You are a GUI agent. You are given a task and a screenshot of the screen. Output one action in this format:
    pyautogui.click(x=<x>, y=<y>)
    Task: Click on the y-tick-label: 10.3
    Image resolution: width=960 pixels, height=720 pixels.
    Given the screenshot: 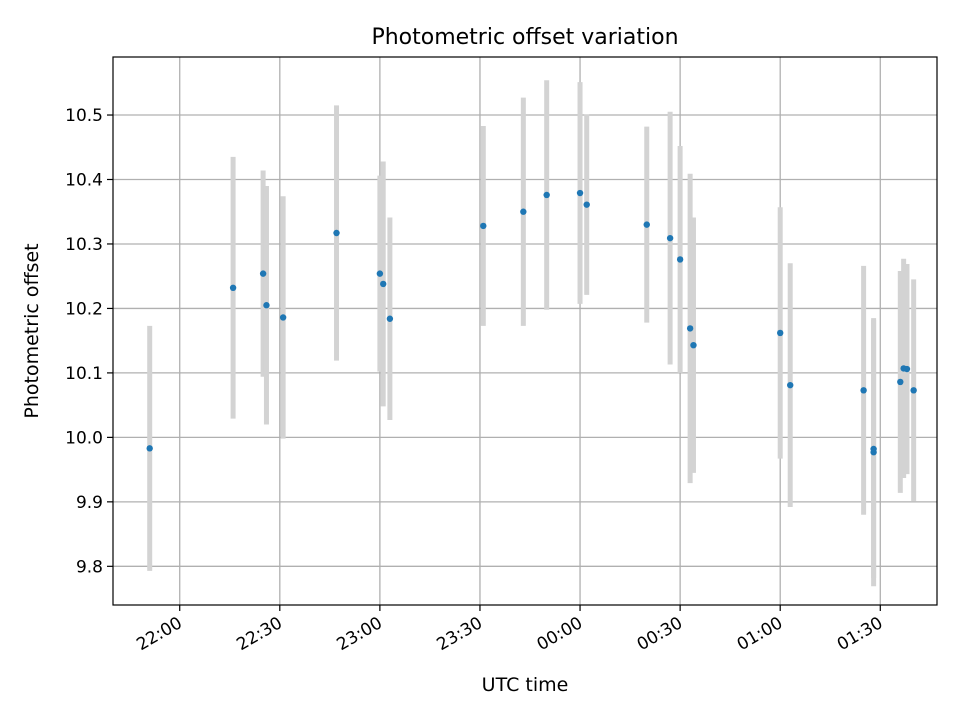 What is the action you would take?
    pyautogui.click(x=84, y=245)
    